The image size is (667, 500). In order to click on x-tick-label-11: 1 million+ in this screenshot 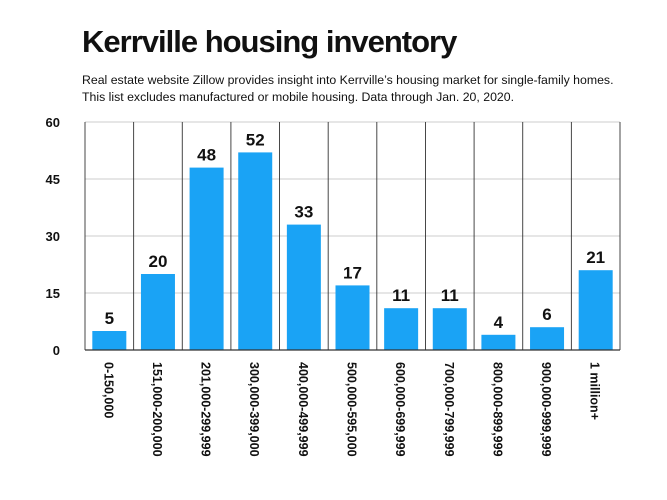, I will do `click(595, 391)`.